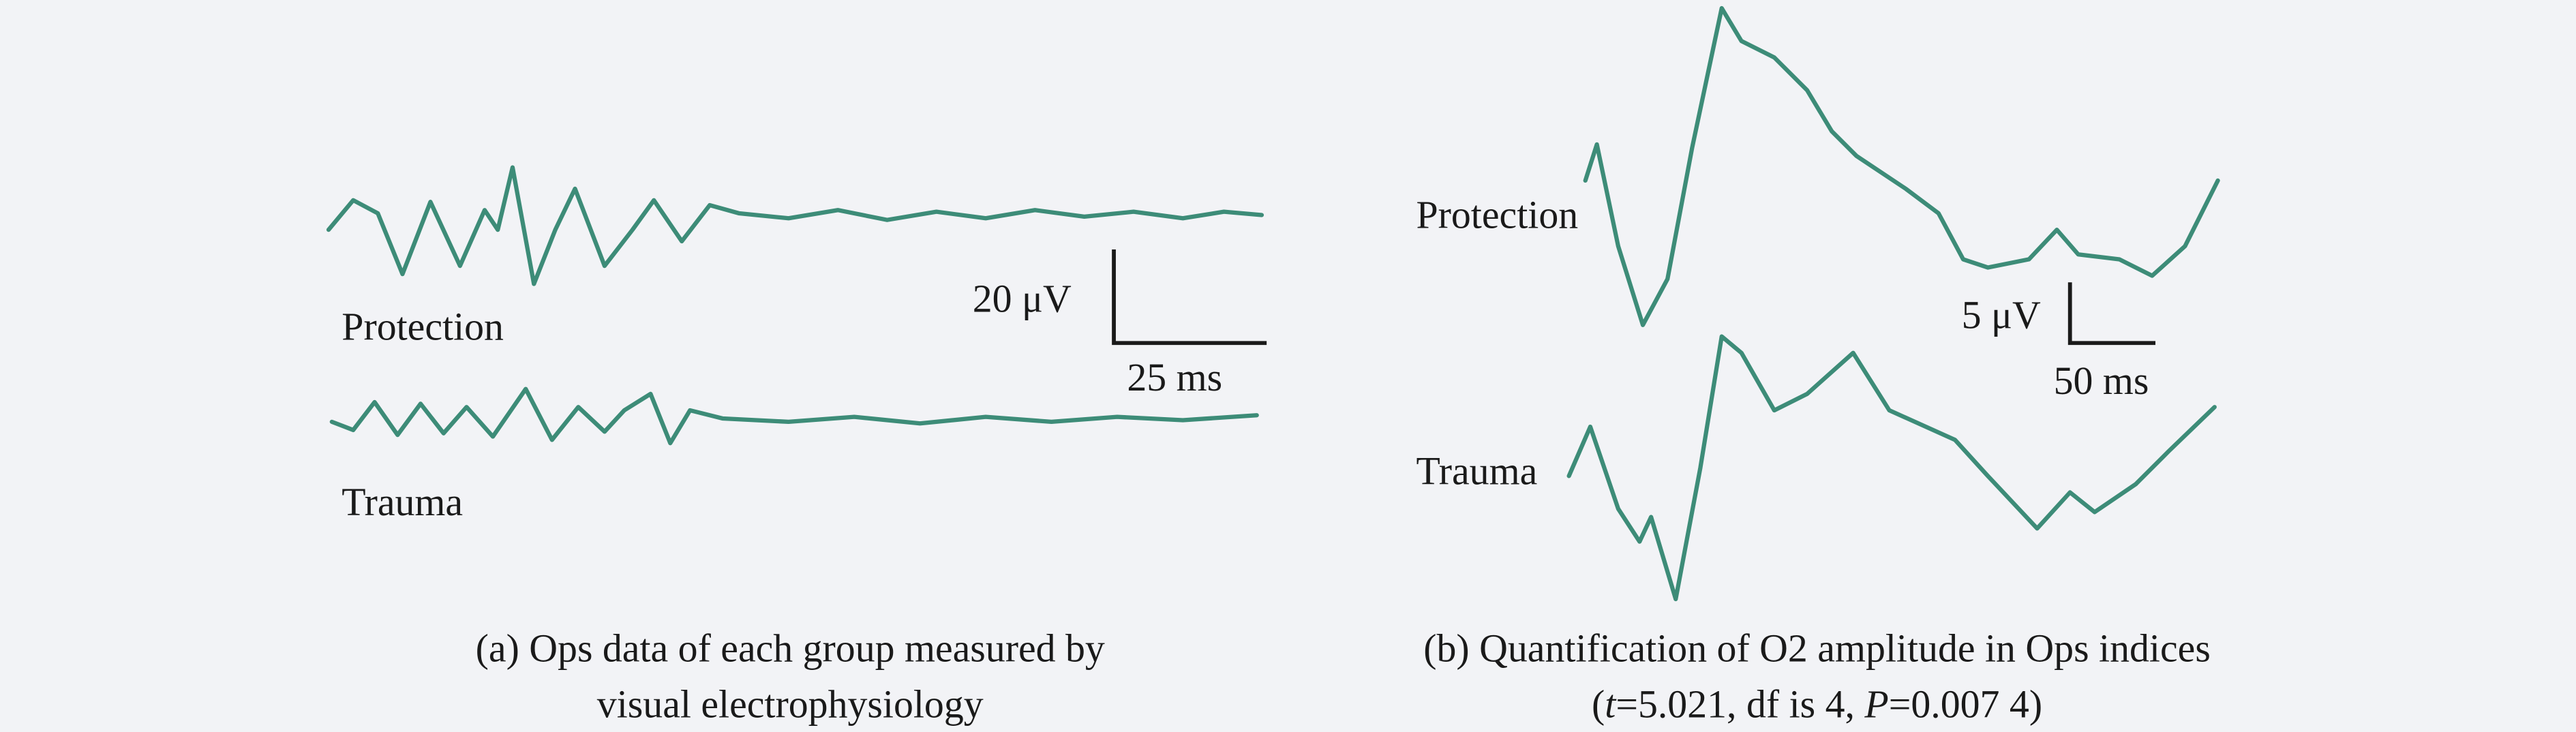 The width and height of the screenshot is (2576, 732). I want to click on caption-b-line2: (t=5.021, df is 4, P=0.007 4), so click(1817, 704).